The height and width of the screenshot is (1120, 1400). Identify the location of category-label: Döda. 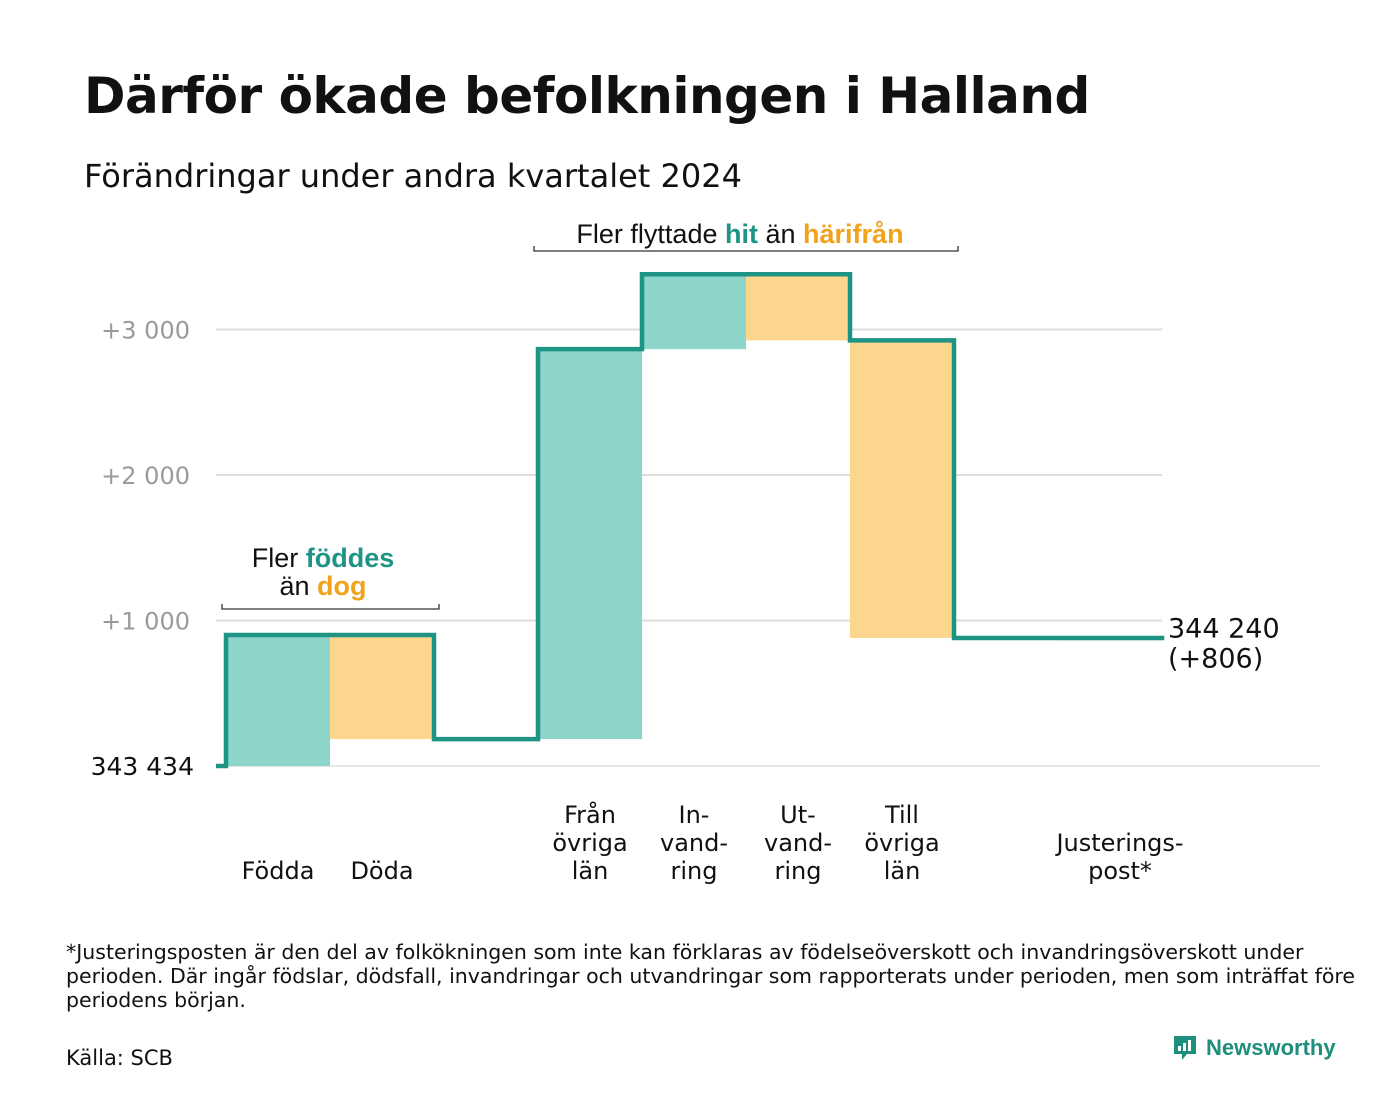
(381, 871).